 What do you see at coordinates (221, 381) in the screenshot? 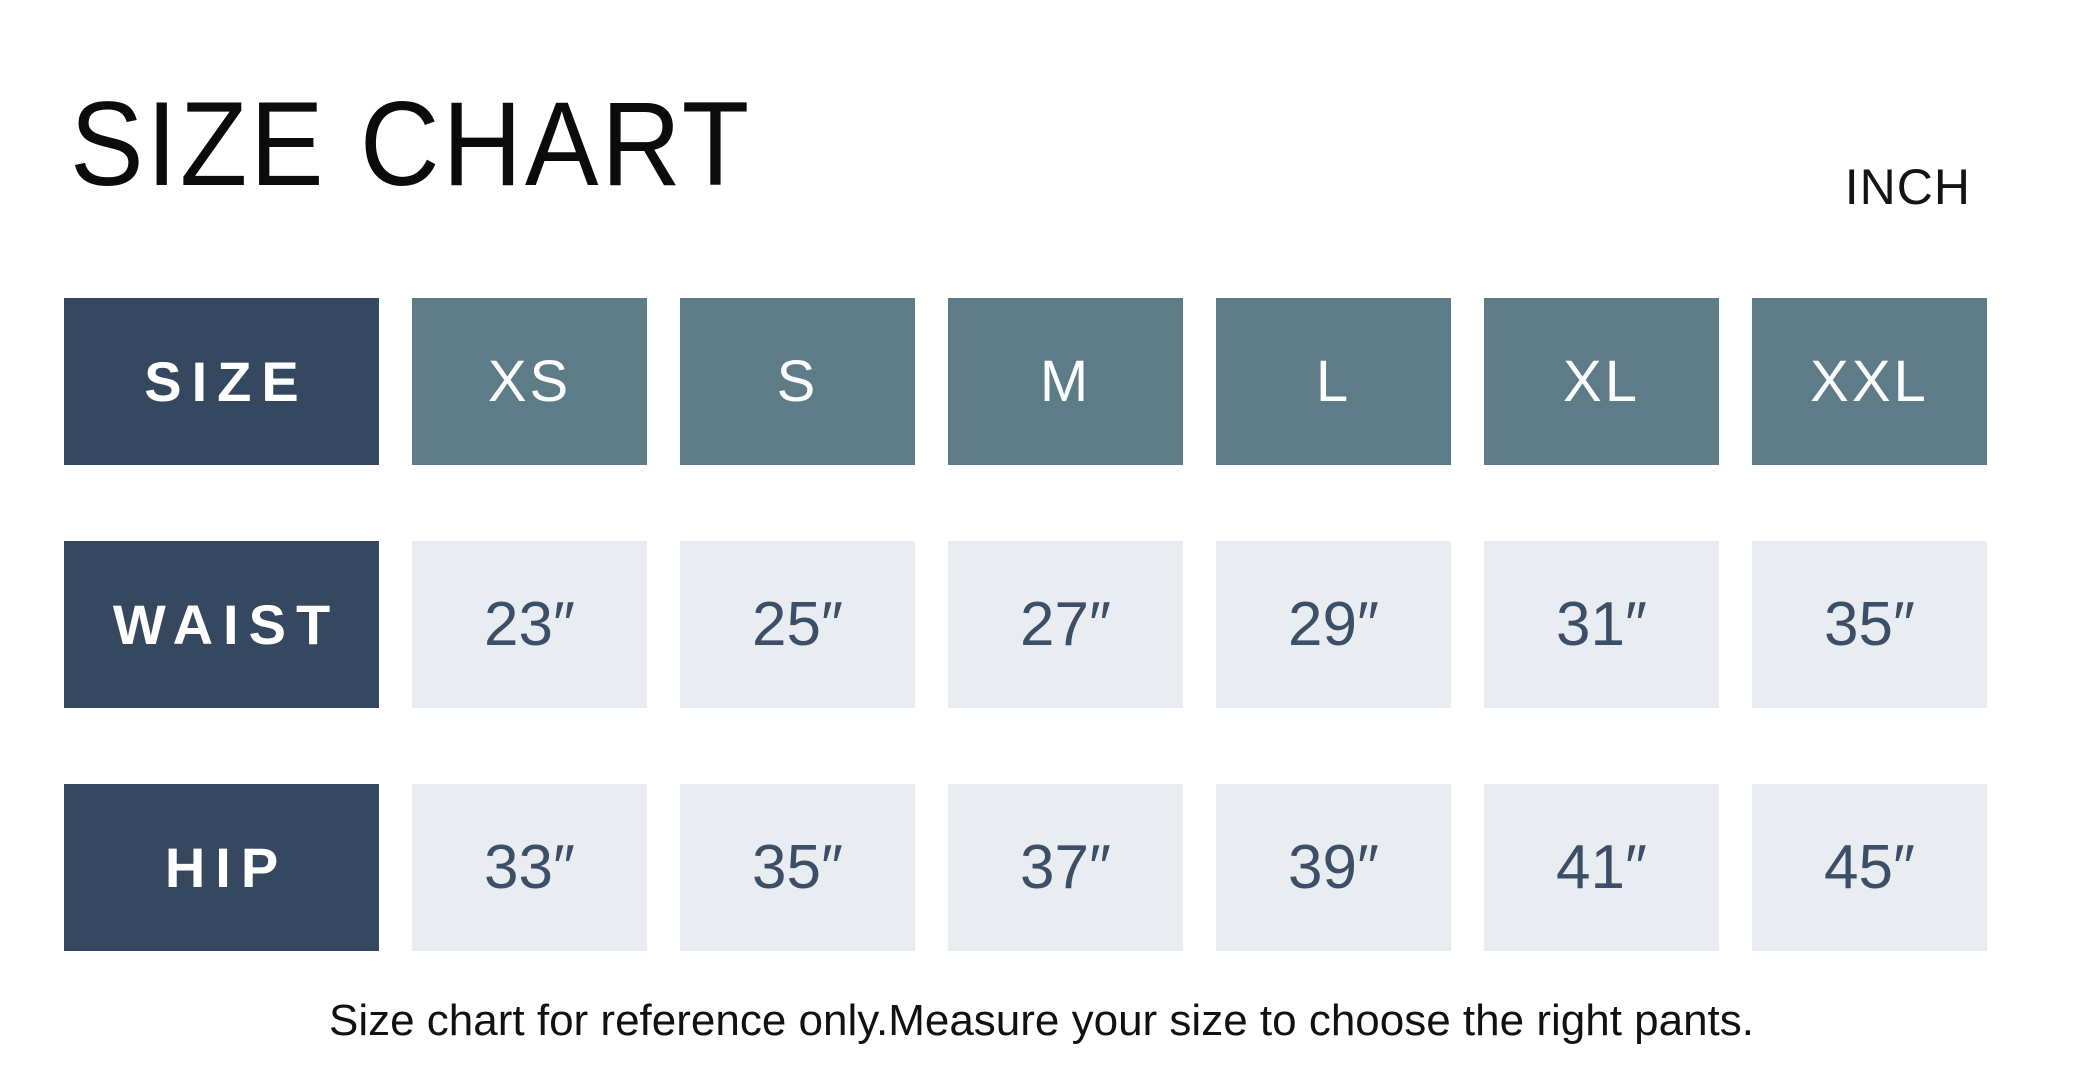
I see `corner-header-size: SIZE` at bounding box center [221, 381].